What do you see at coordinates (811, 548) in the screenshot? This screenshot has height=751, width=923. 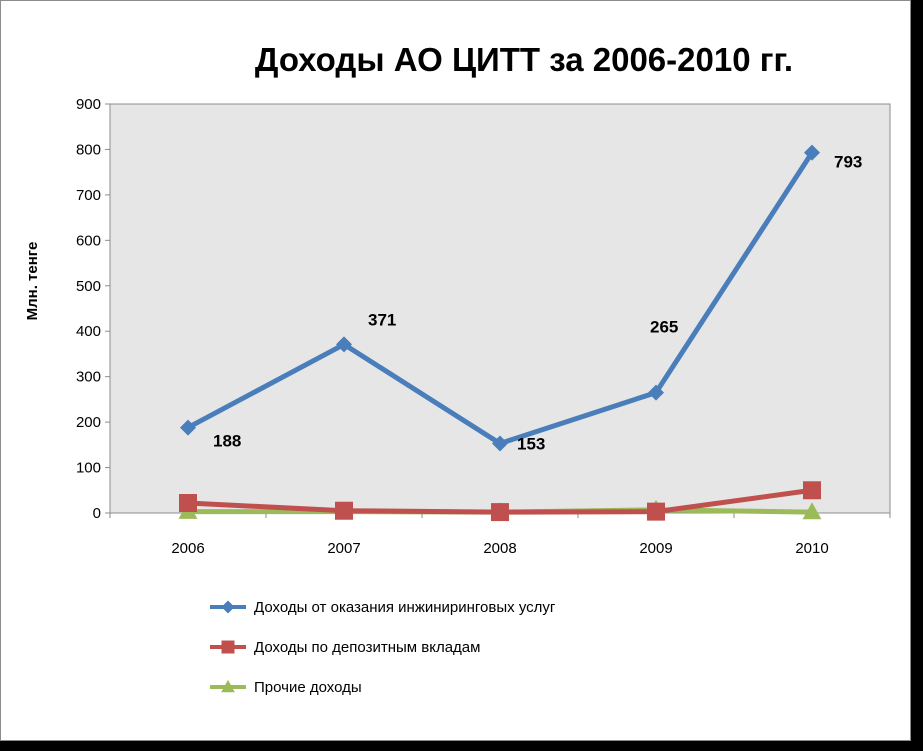 I see `x-tick-label: 2010` at bounding box center [811, 548].